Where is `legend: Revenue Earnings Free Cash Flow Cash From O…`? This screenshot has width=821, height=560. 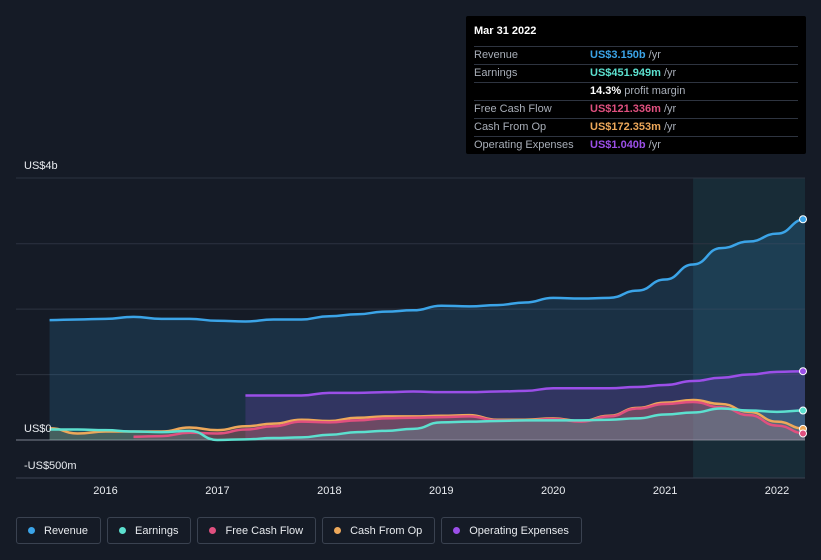
legend: Revenue Earnings Free Cash Flow Cash From O… is located at coordinates (299, 530).